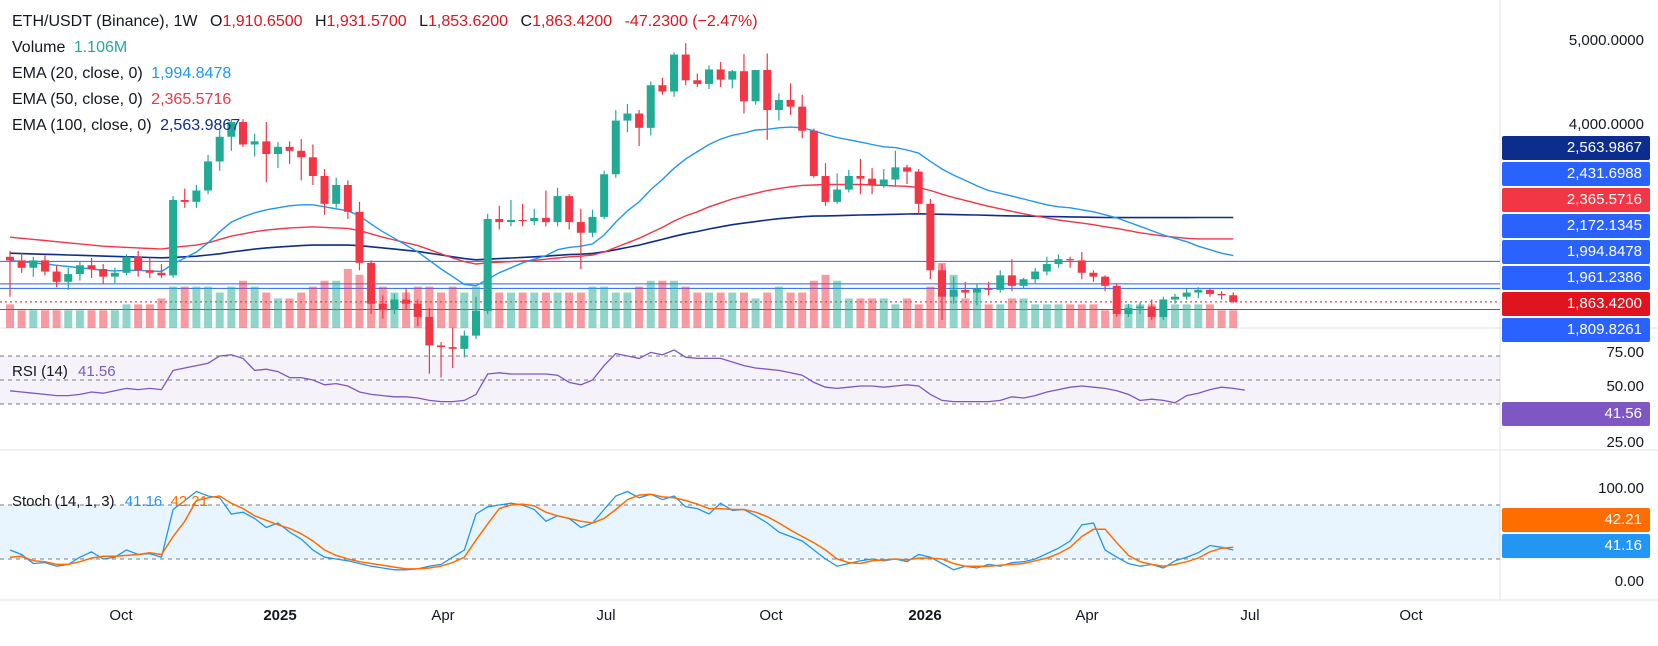  What do you see at coordinates (621, 531) in the screenshot?
I see `stoch-d-line` at bounding box center [621, 531].